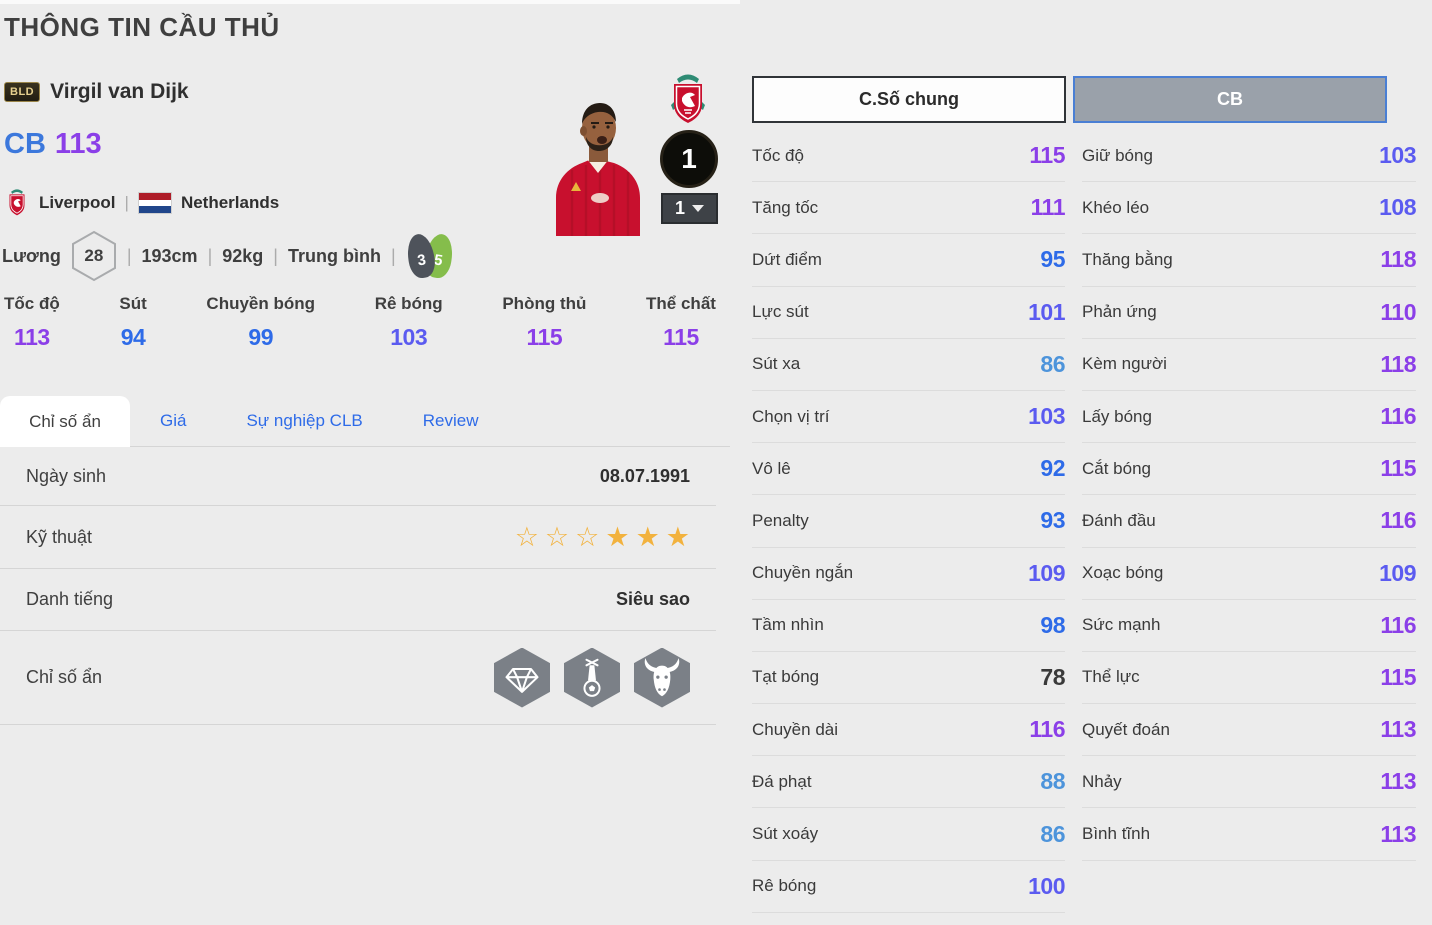  Describe the element at coordinates (1052, 781) in the screenshot. I see `stat-value: 88` at that location.